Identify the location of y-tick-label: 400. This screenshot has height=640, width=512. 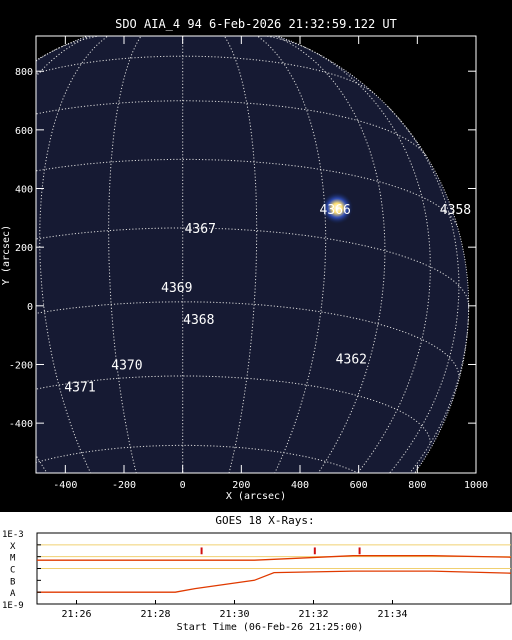
(24, 190).